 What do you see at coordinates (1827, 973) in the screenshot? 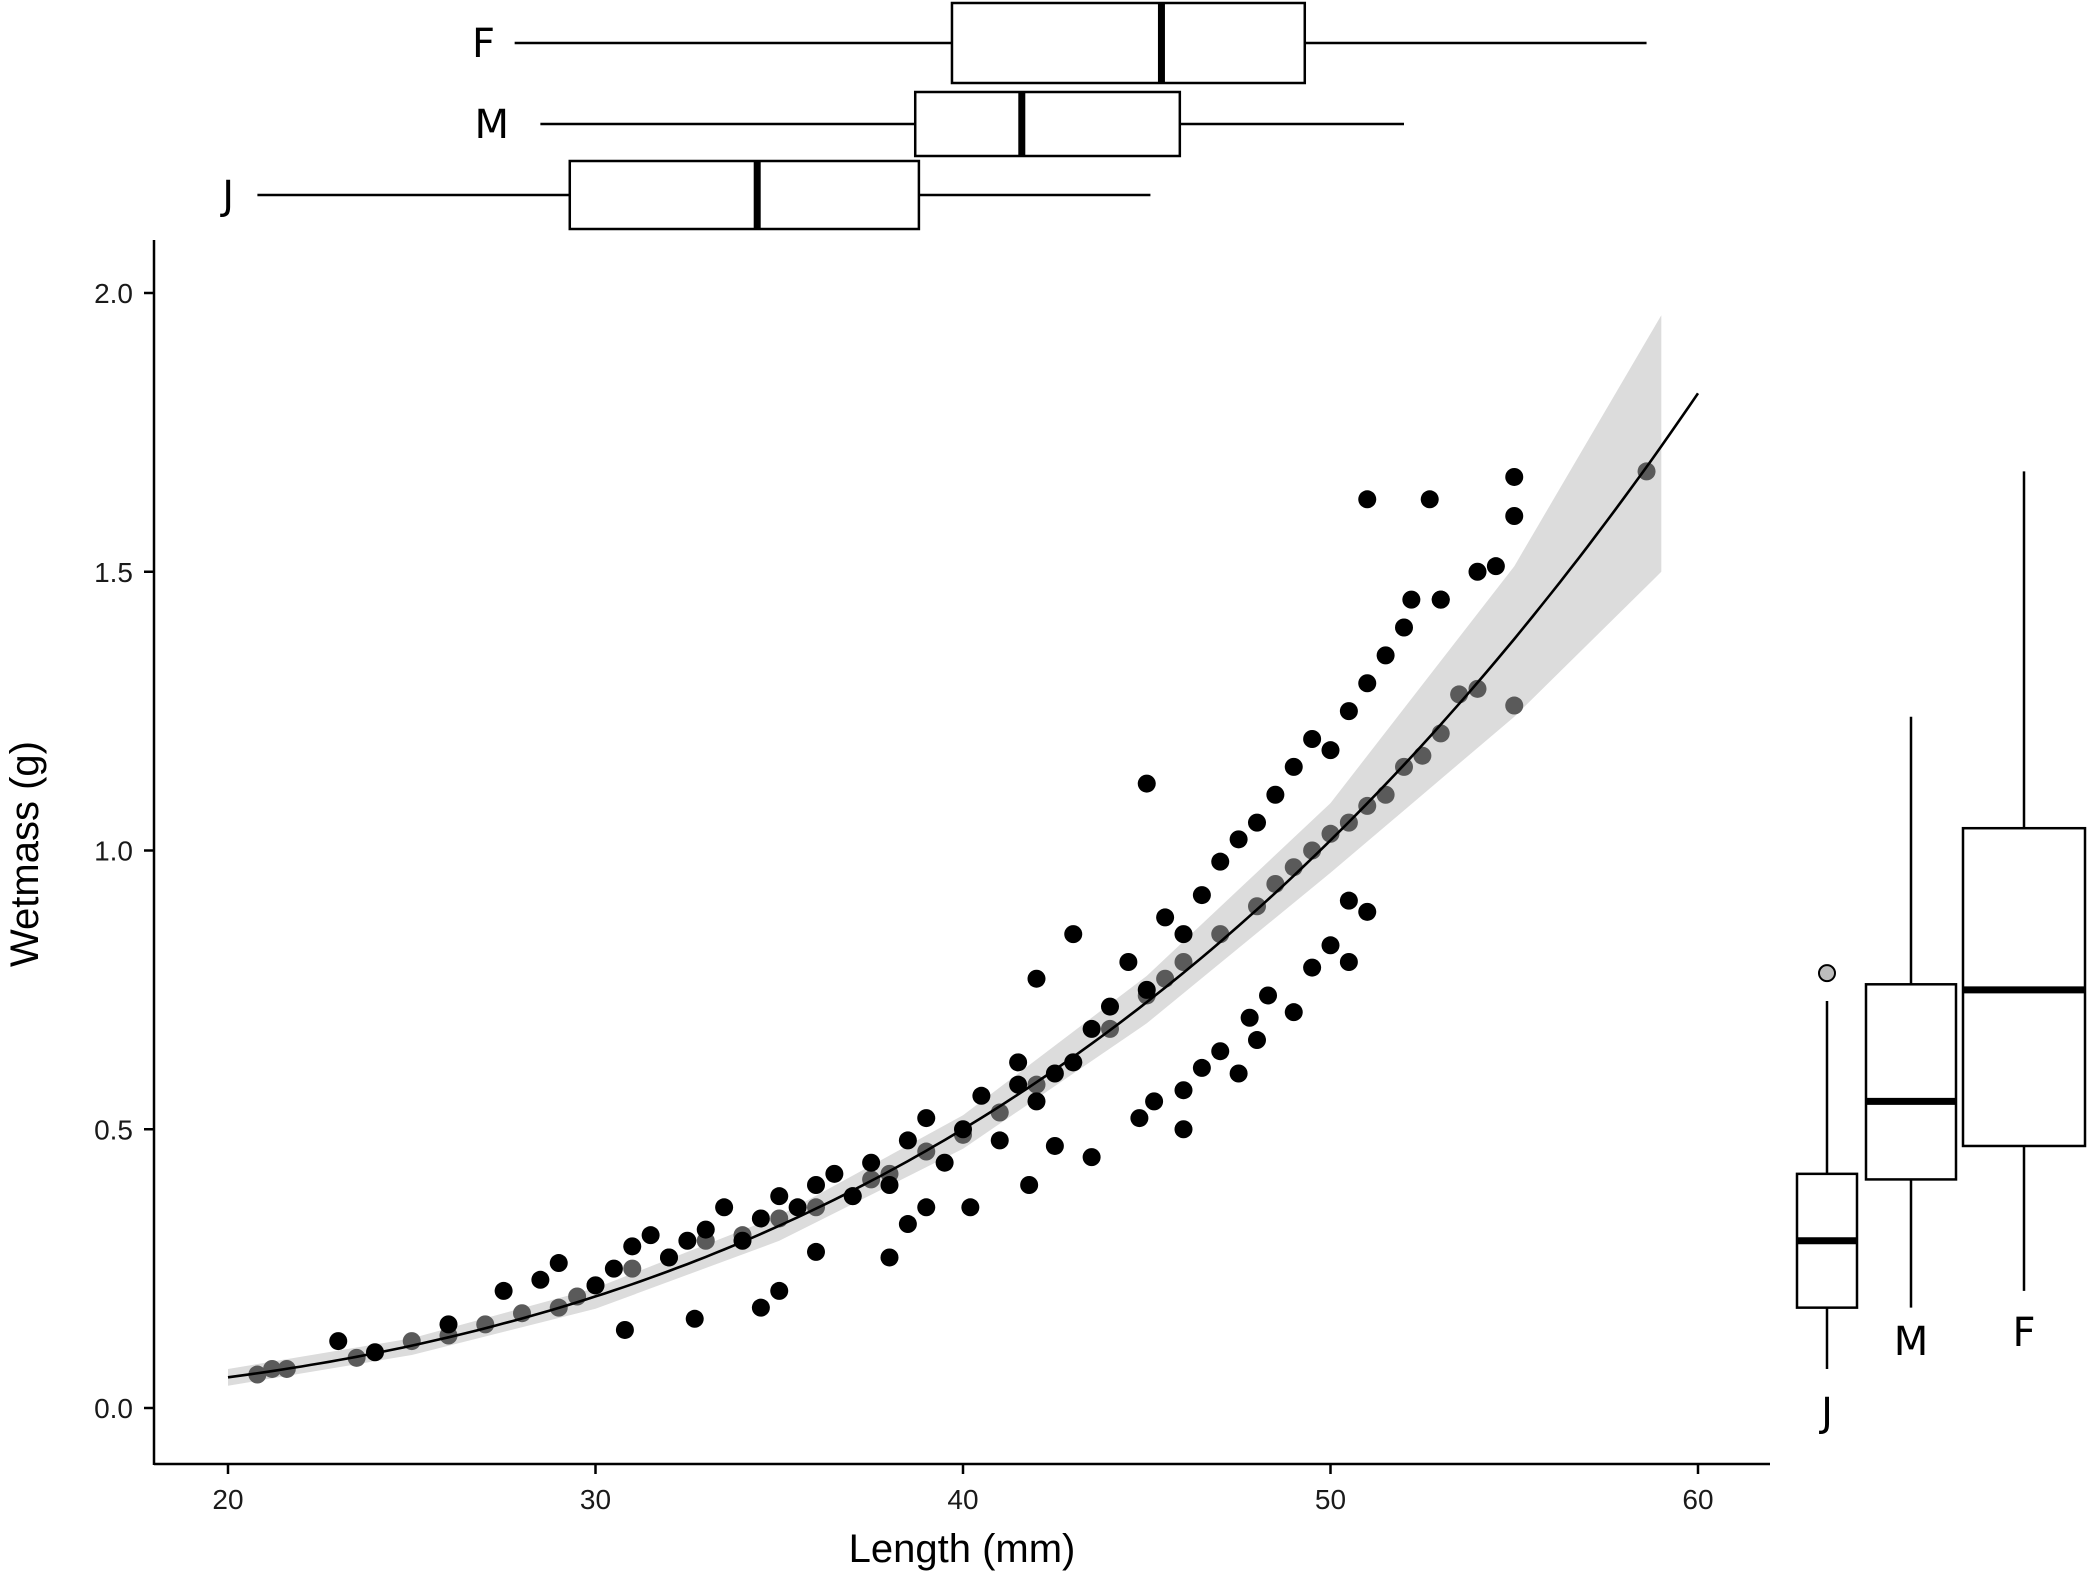
I see `outlier-point` at bounding box center [1827, 973].